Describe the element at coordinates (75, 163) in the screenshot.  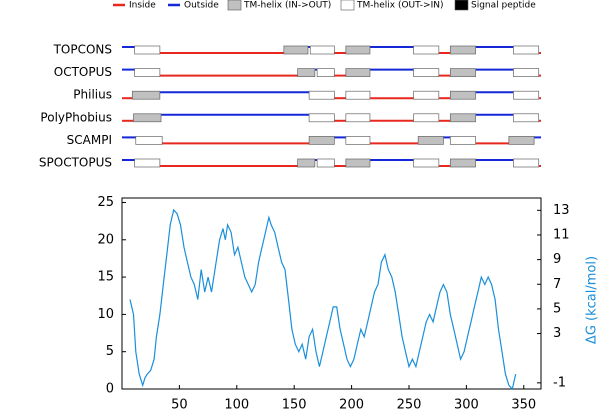
I see `row-label: SPOCTOPUS` at that location.